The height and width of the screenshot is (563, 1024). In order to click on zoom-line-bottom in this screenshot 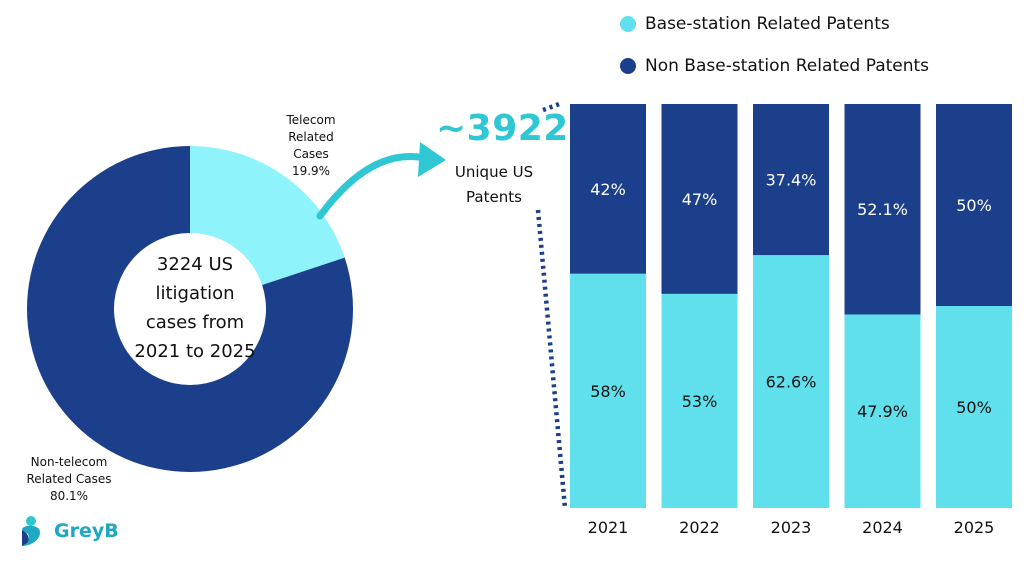, I will do `click(551, 359)`.